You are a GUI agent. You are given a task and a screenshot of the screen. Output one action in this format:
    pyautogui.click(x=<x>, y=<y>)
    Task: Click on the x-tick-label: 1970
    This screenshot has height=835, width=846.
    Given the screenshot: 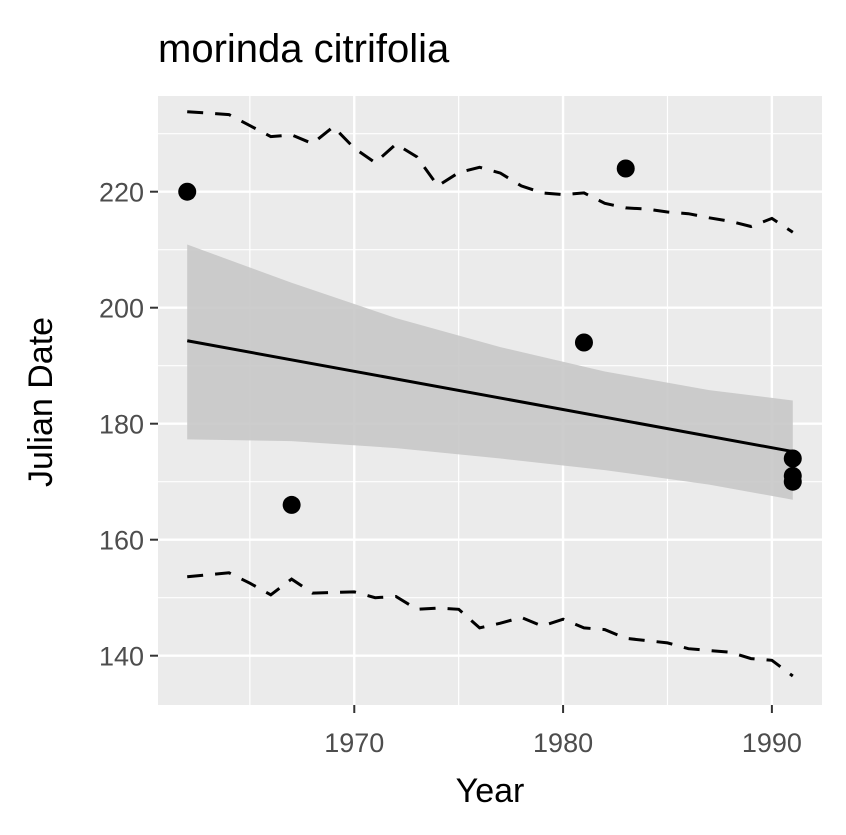 What is the action you would take?
    pyautogui.click(x=354, y=743)
    